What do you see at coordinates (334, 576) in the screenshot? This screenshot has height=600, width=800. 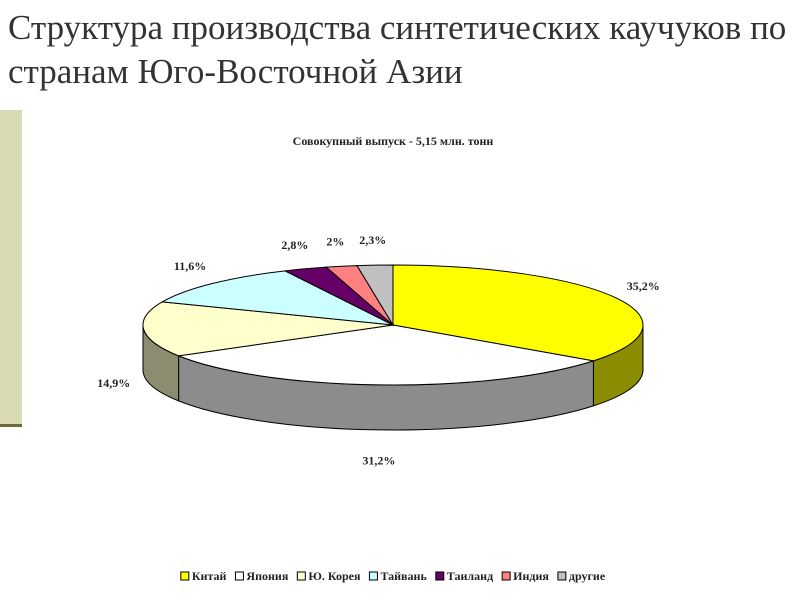 I see `legend-label: Ю. Корея` at bounding box center [334, 576].